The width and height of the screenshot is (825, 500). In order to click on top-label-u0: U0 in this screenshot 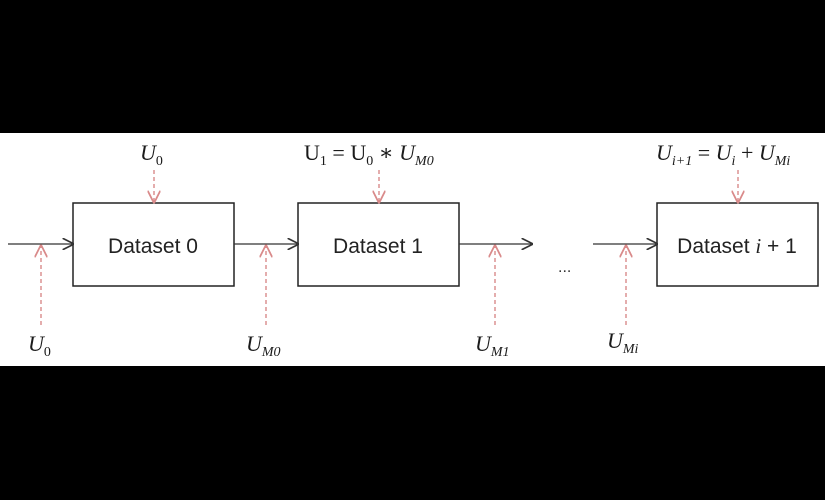, I will do `click(151, 154)`.